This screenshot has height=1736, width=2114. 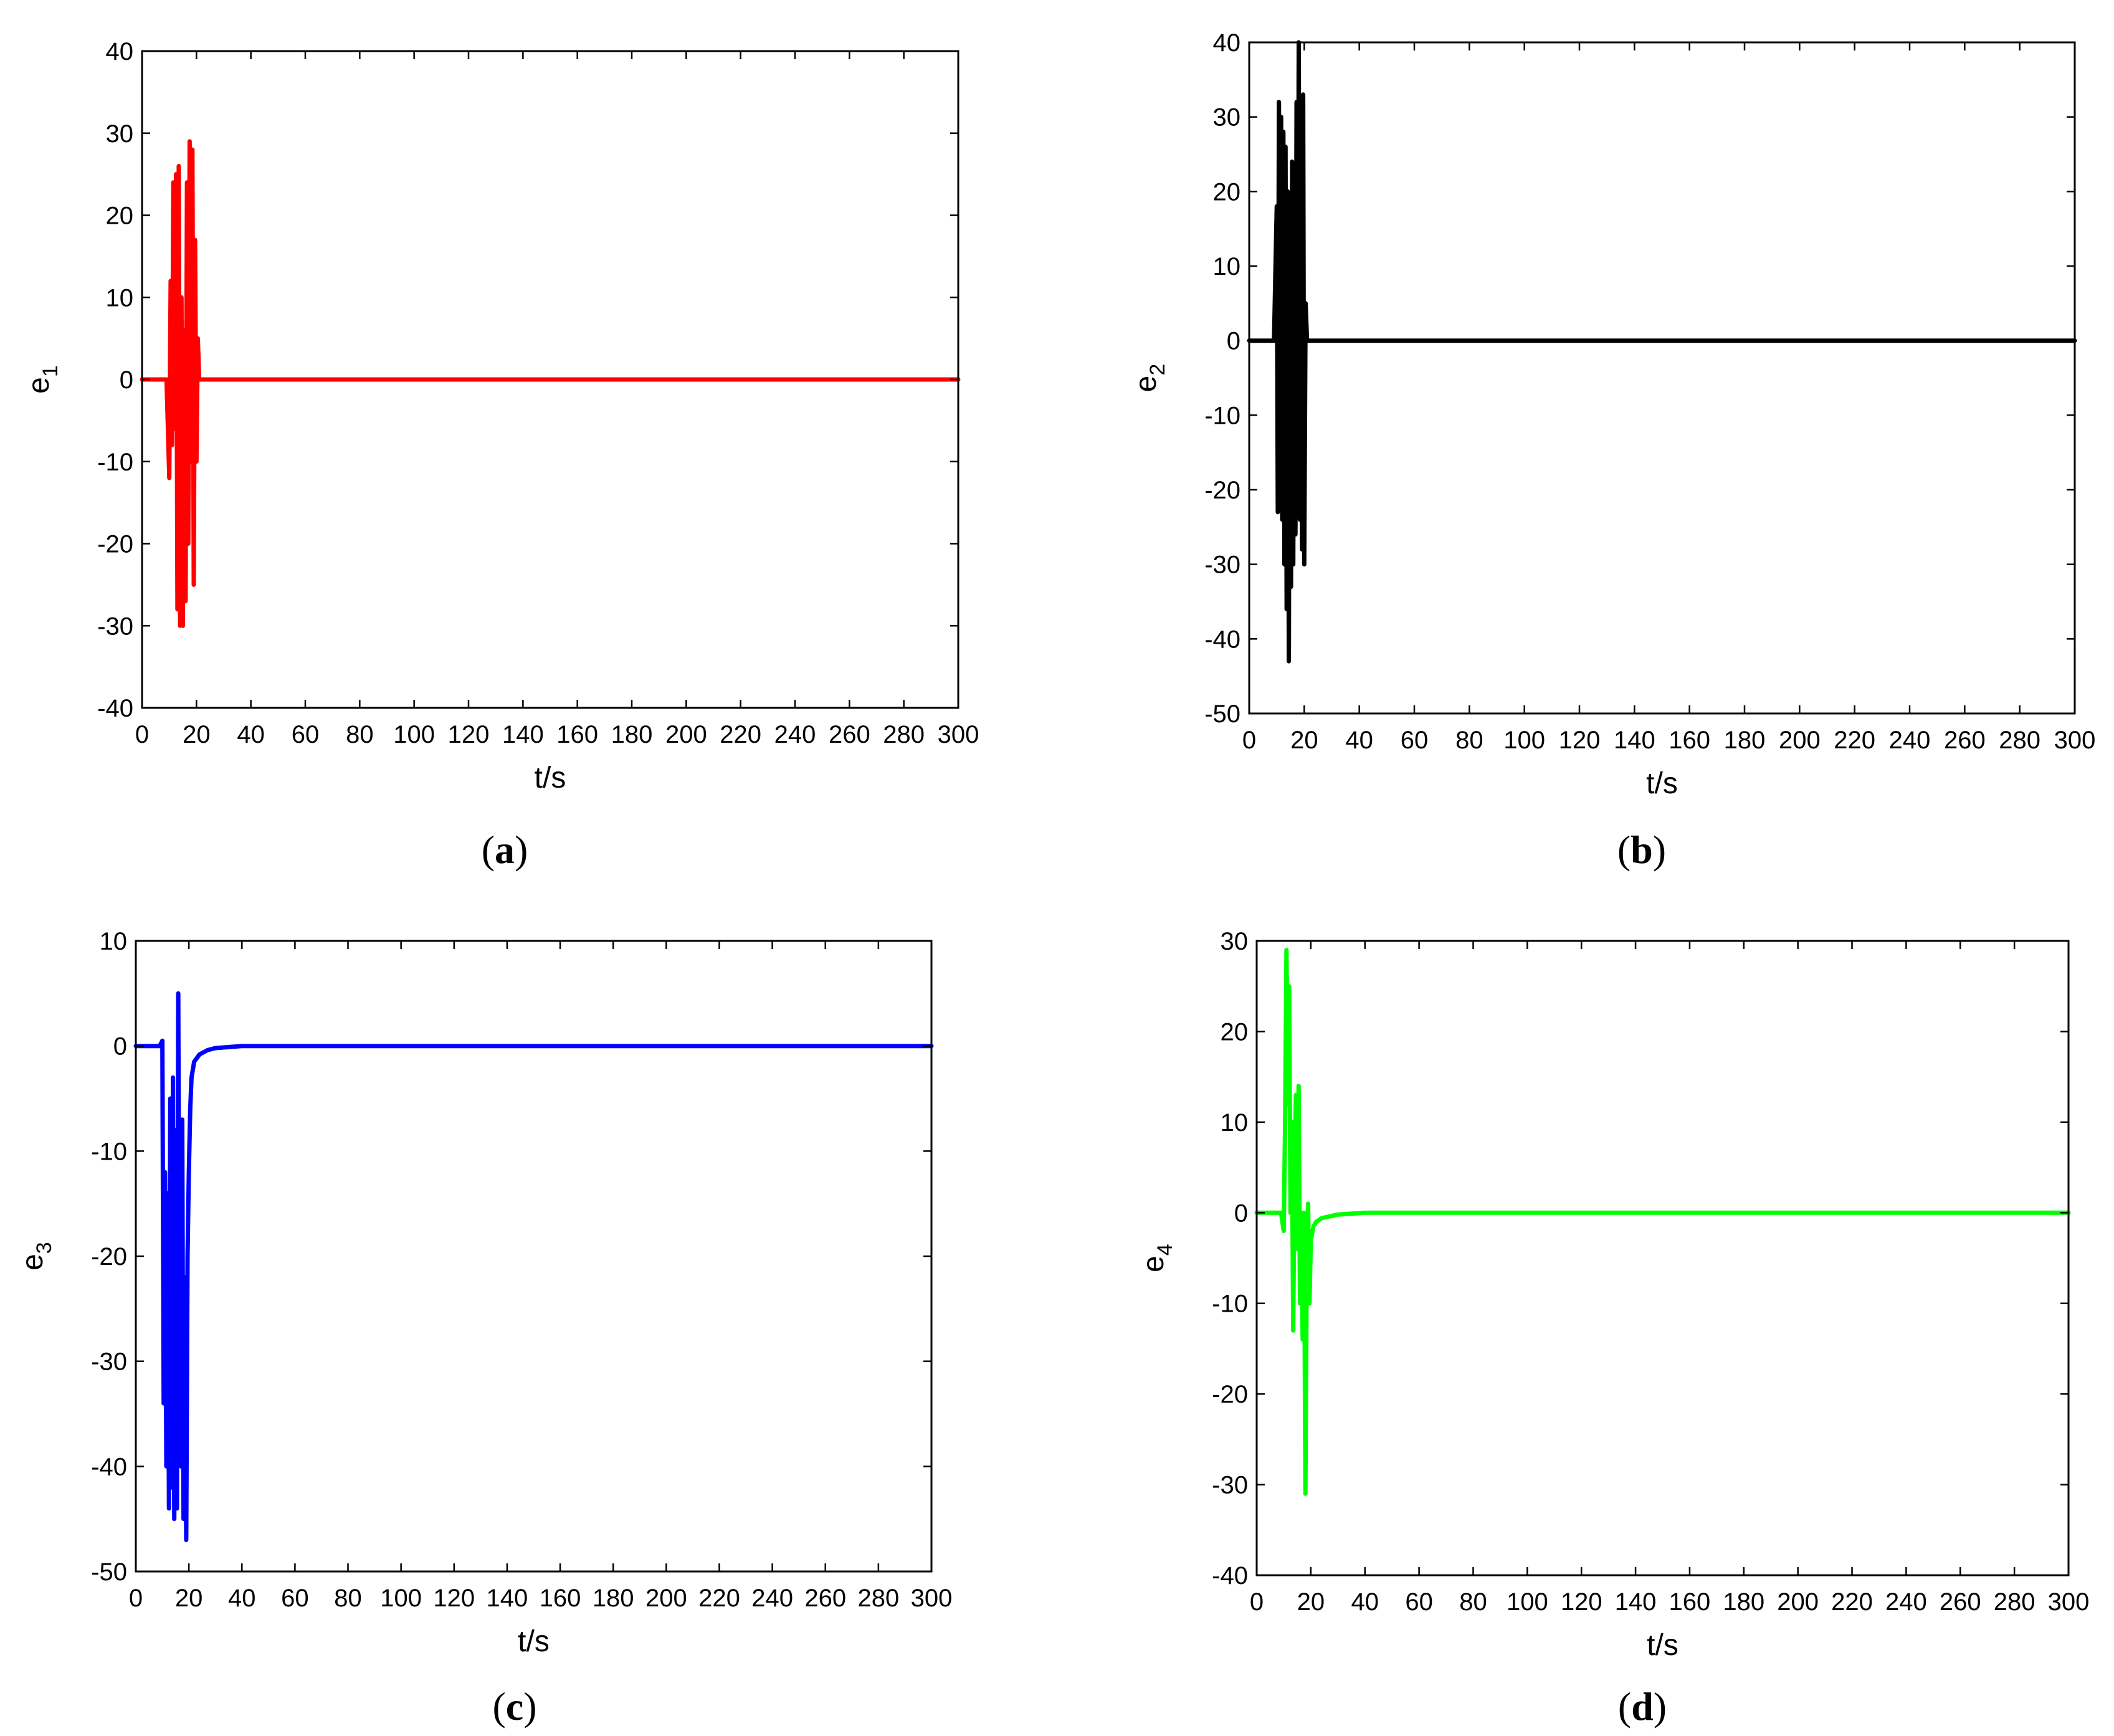 What do you see at coordinates (360, 734) in the screenshot?
I see `x-tick-label: 80` at bounding box center [360, 734].